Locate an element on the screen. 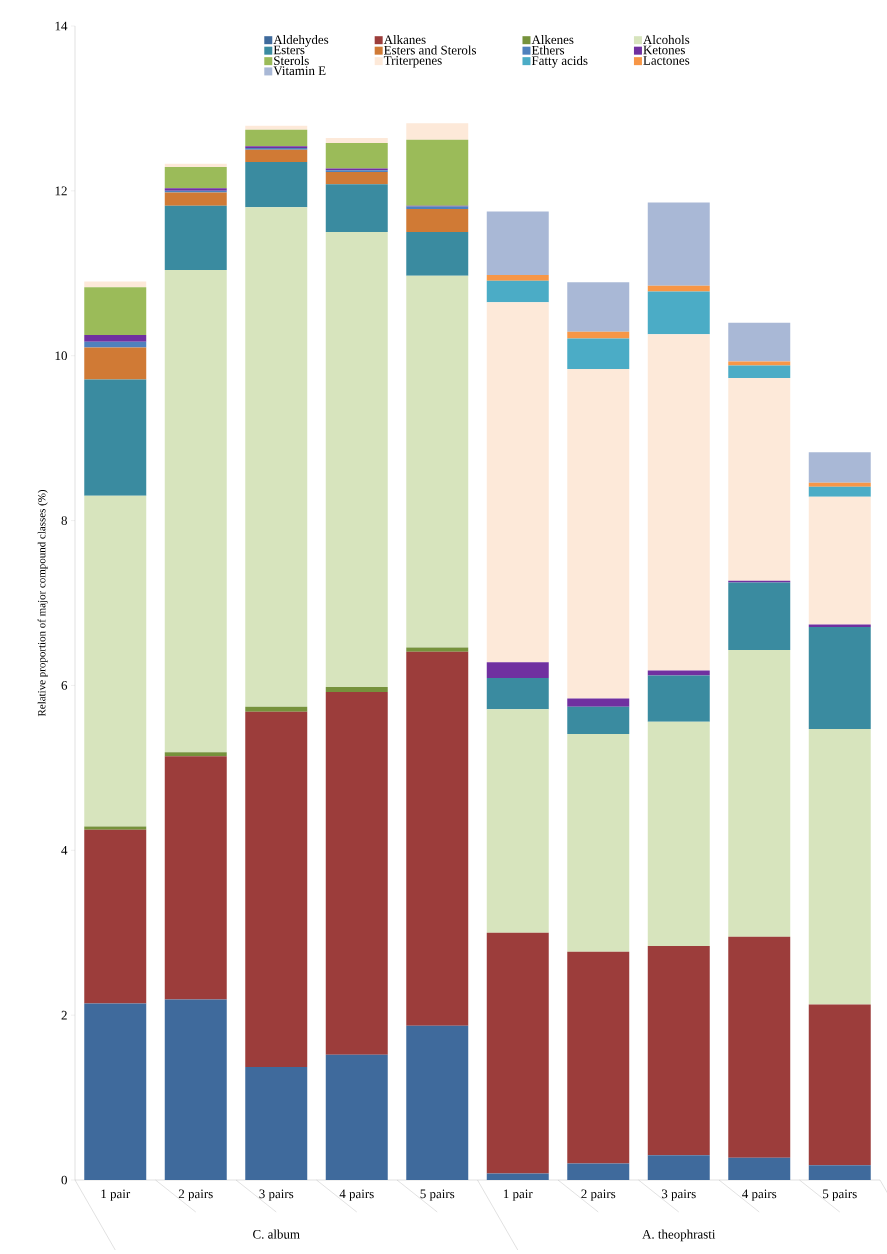 Image resolution: width=887 pixels, height=1254 pixels. legend-label: Lactones is located at coordinates (666, 60).